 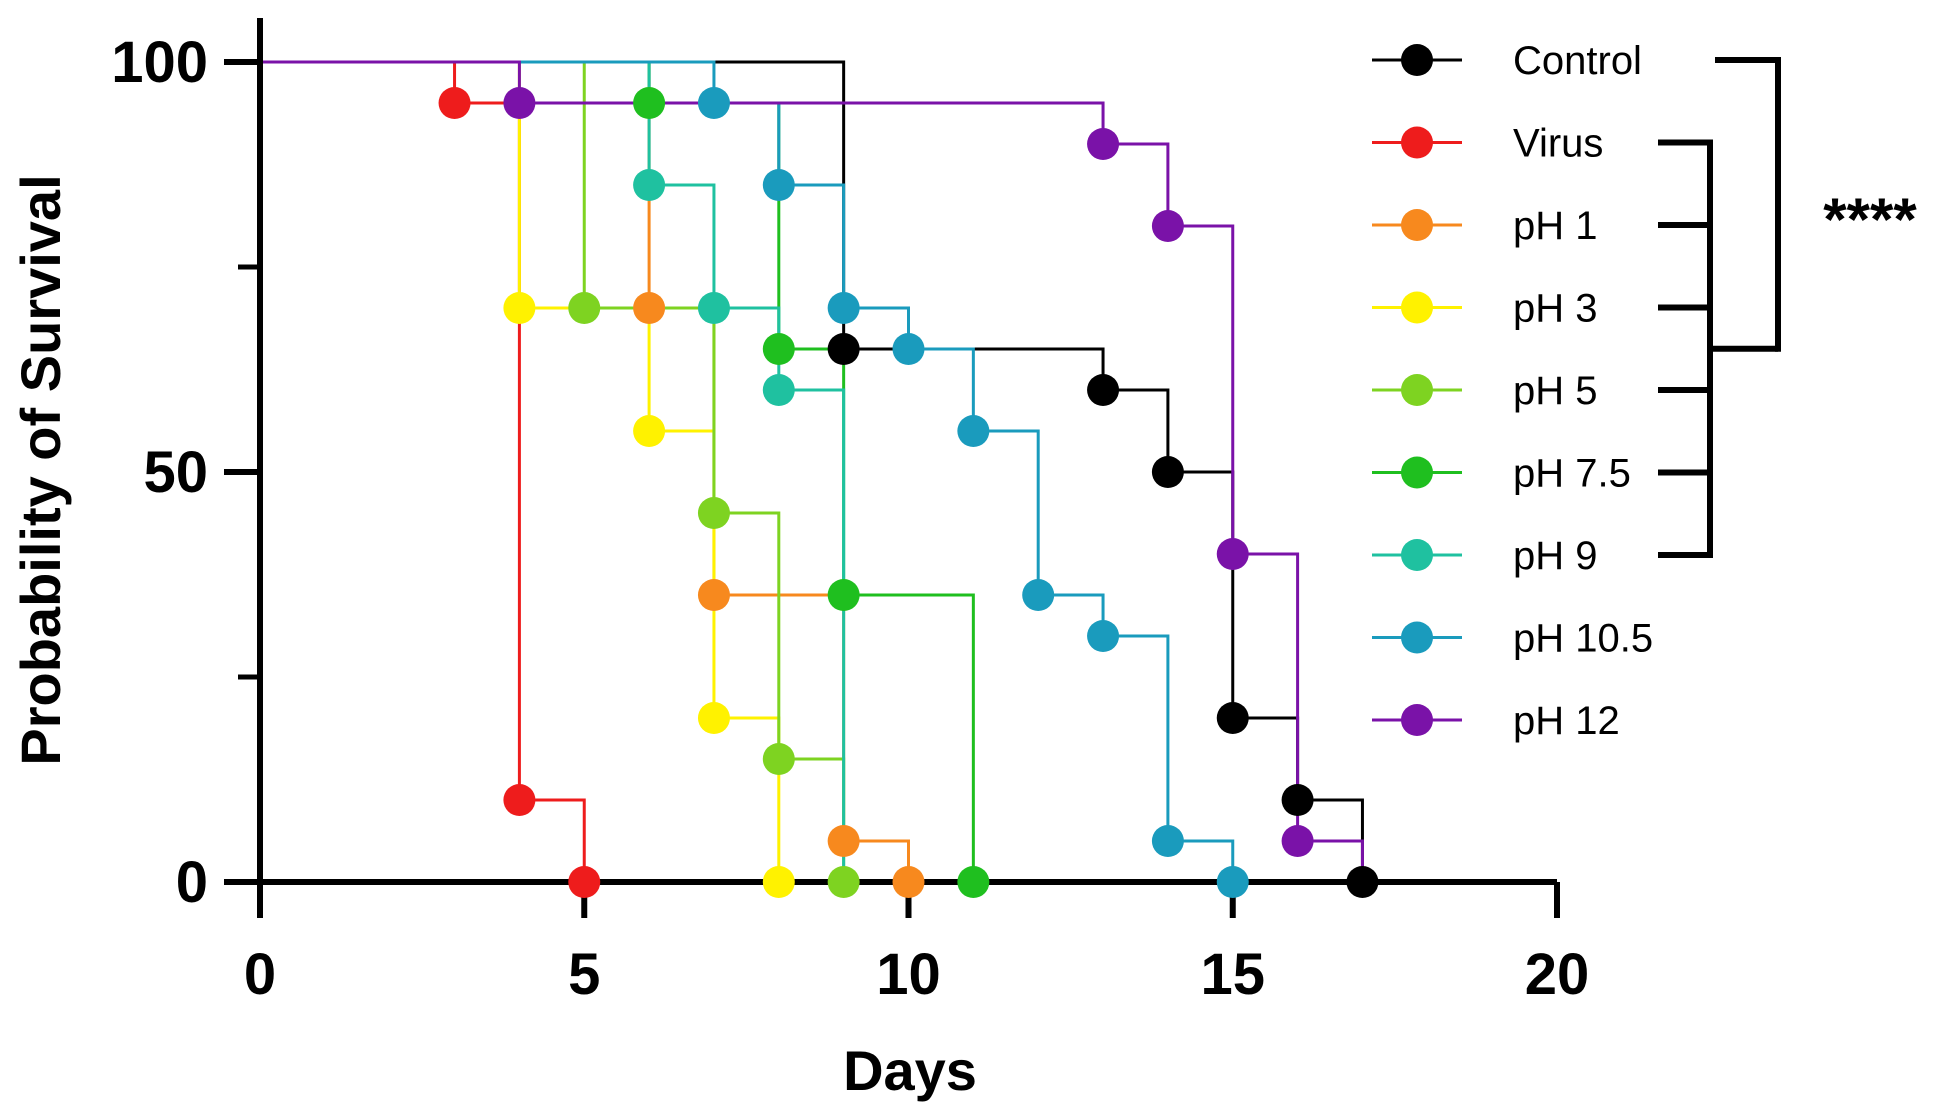 What do you see at coordinates (1719, 307) in the screenshot?
I see `significance-bracket` at bounding box center [1719, 307].